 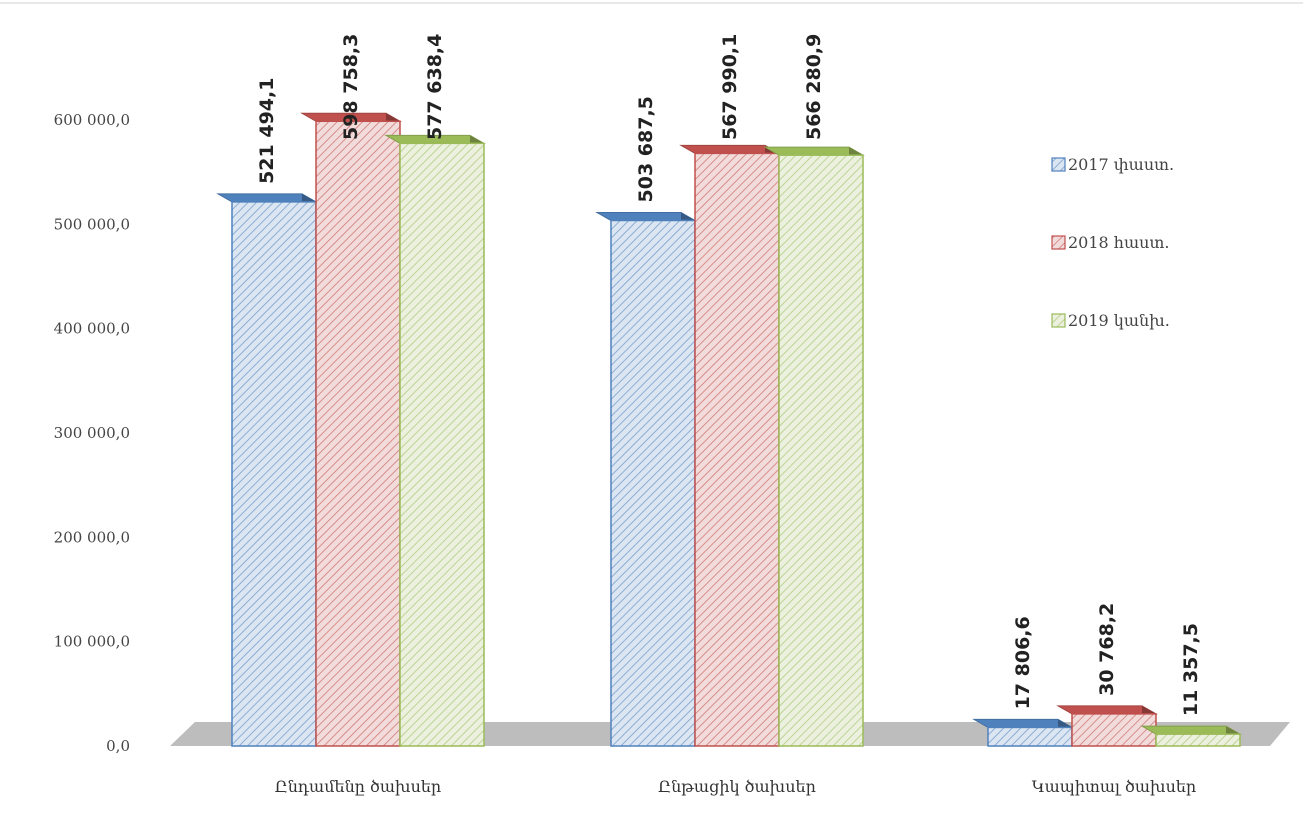 I want to click on y-tick-label: 200 000,0, so click(x=92, y=537).